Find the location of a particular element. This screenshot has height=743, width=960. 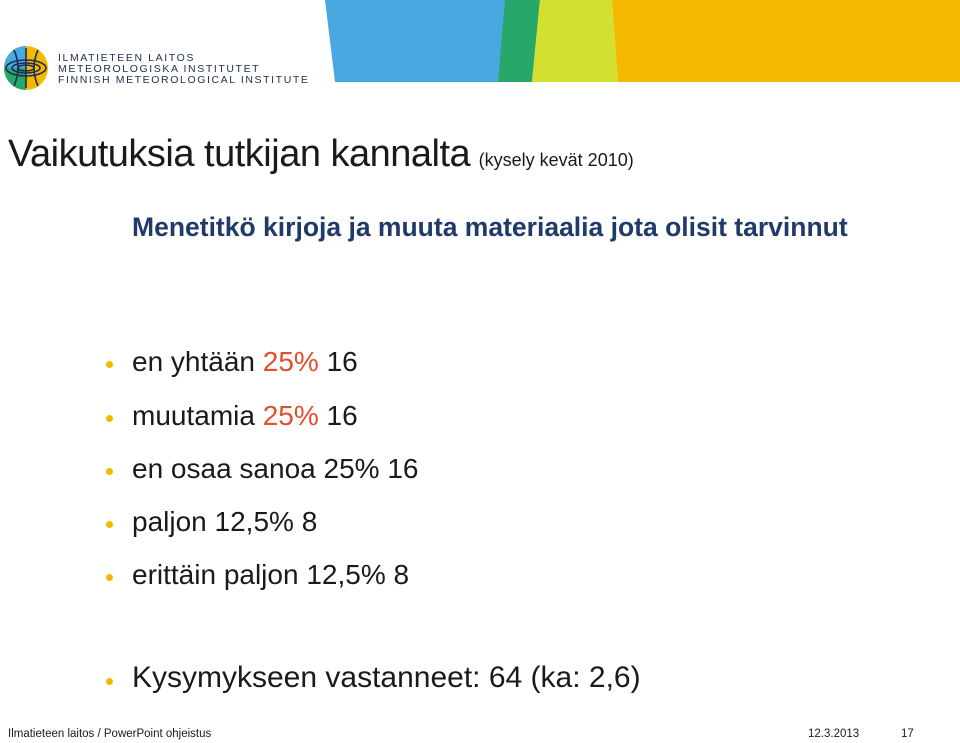

banner-green-stripe is located at coordinates (519, 41).